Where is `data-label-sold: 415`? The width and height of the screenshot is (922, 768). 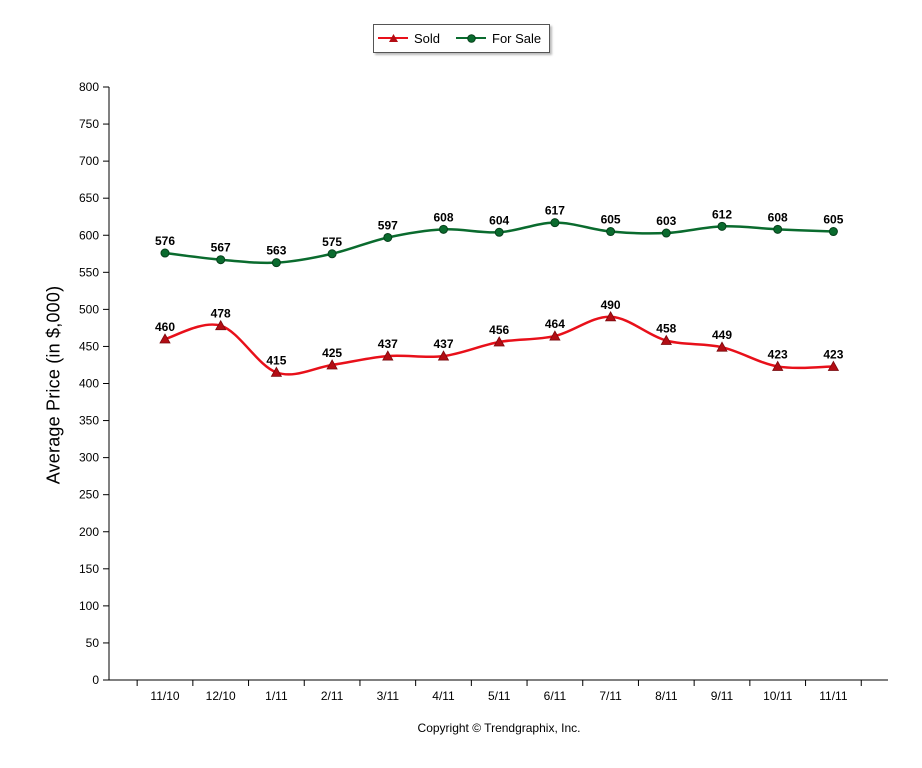
data-label-sold: 415 is located at coordinates (276, 360).